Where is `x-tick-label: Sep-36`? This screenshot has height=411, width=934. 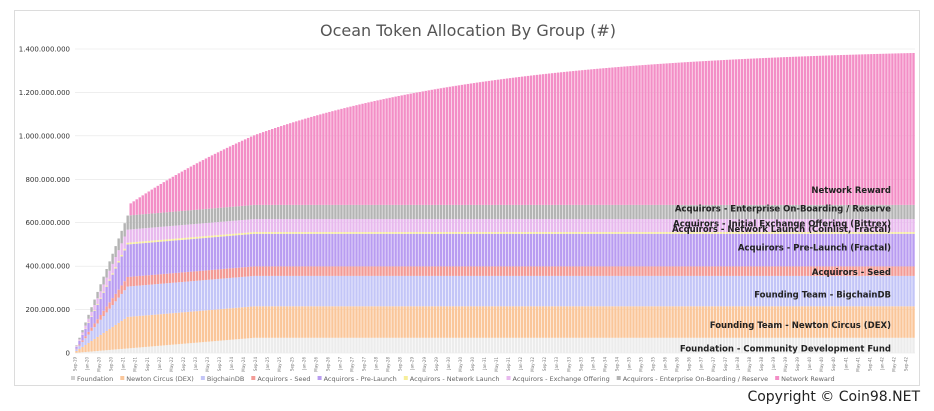
x-tick-label: Sep-36 is located at coordinates (689, 364).